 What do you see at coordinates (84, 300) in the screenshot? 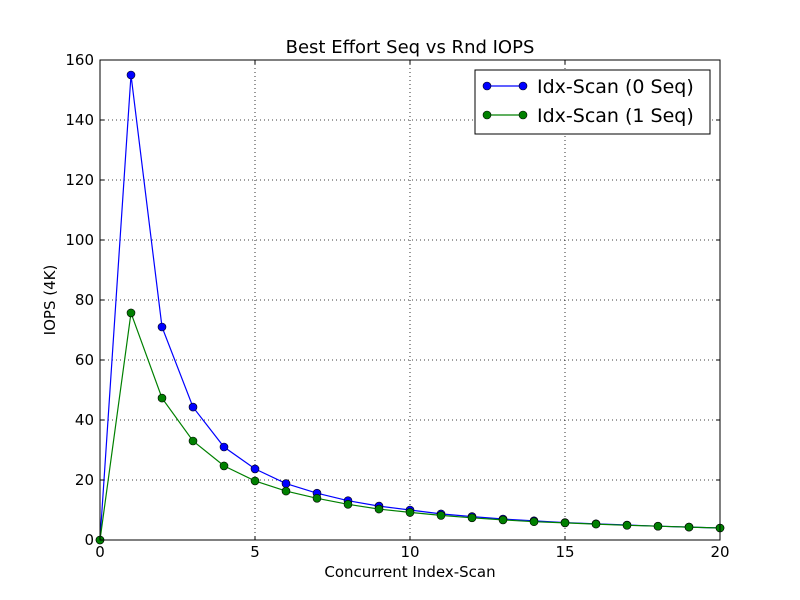
I see `y-tick-label: 80` at bounding box center [84, 300].